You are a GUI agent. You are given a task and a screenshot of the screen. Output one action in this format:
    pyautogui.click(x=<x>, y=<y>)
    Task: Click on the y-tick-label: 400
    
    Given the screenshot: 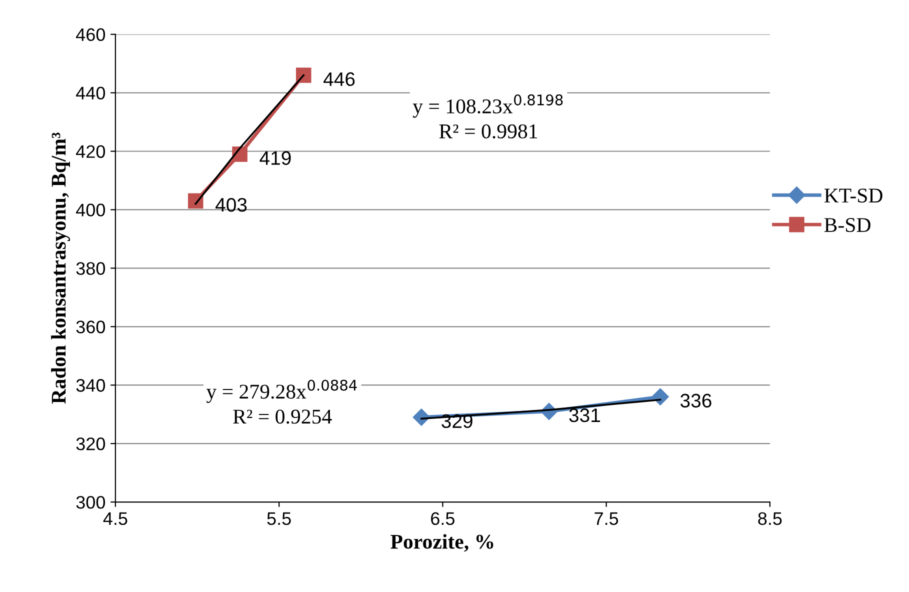 What is the action you would take?
    pyautogui.click(x=91, y=210)
    